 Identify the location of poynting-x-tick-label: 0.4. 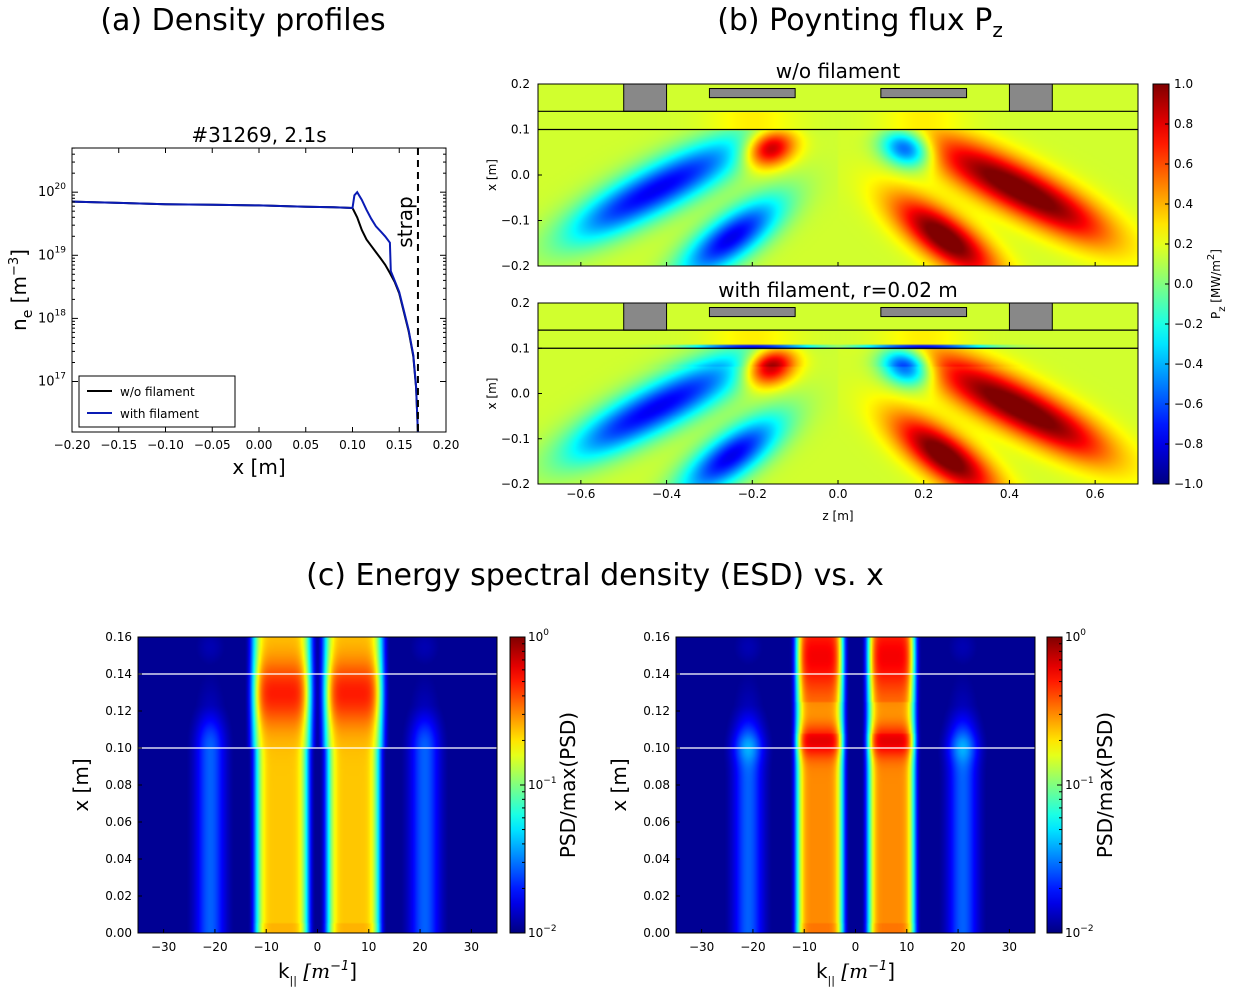
(1009, 494).